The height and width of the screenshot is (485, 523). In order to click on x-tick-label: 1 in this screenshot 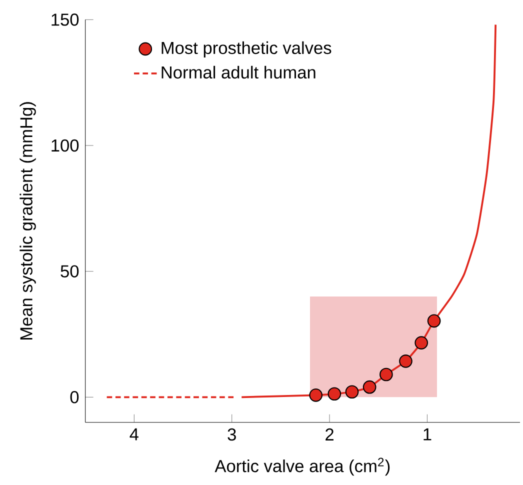, I will do `click(428, 434)`.